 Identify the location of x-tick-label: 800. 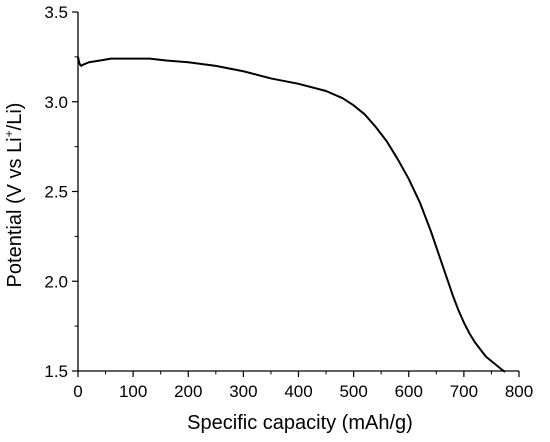
(519, 391).